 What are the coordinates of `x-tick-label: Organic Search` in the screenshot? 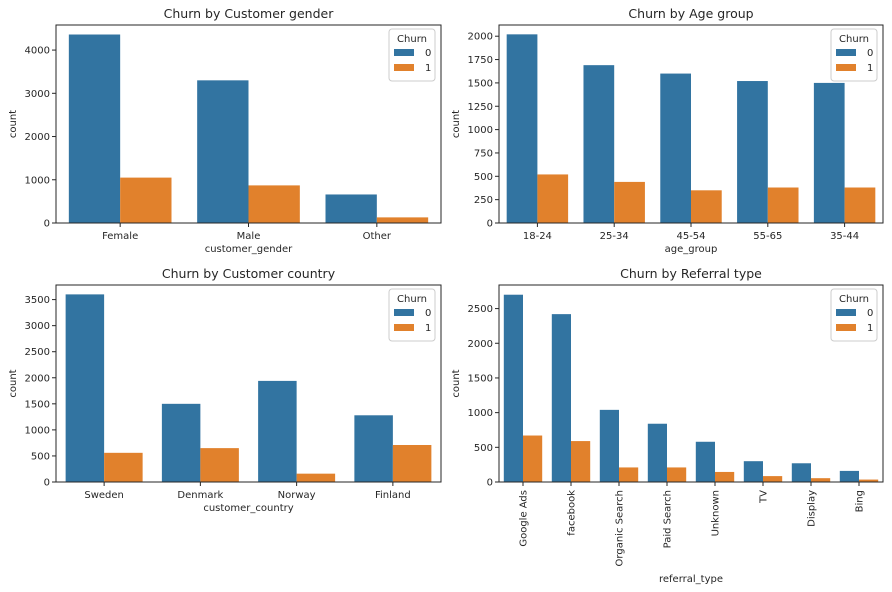 It's located at (620, 528).